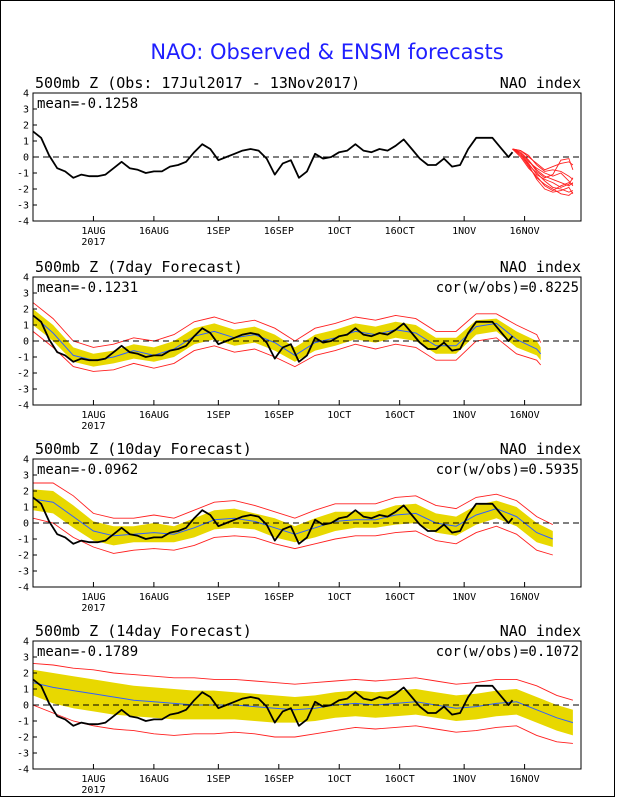  I want to click on mean-stat: mean=-0.0962, so click(87, 470).